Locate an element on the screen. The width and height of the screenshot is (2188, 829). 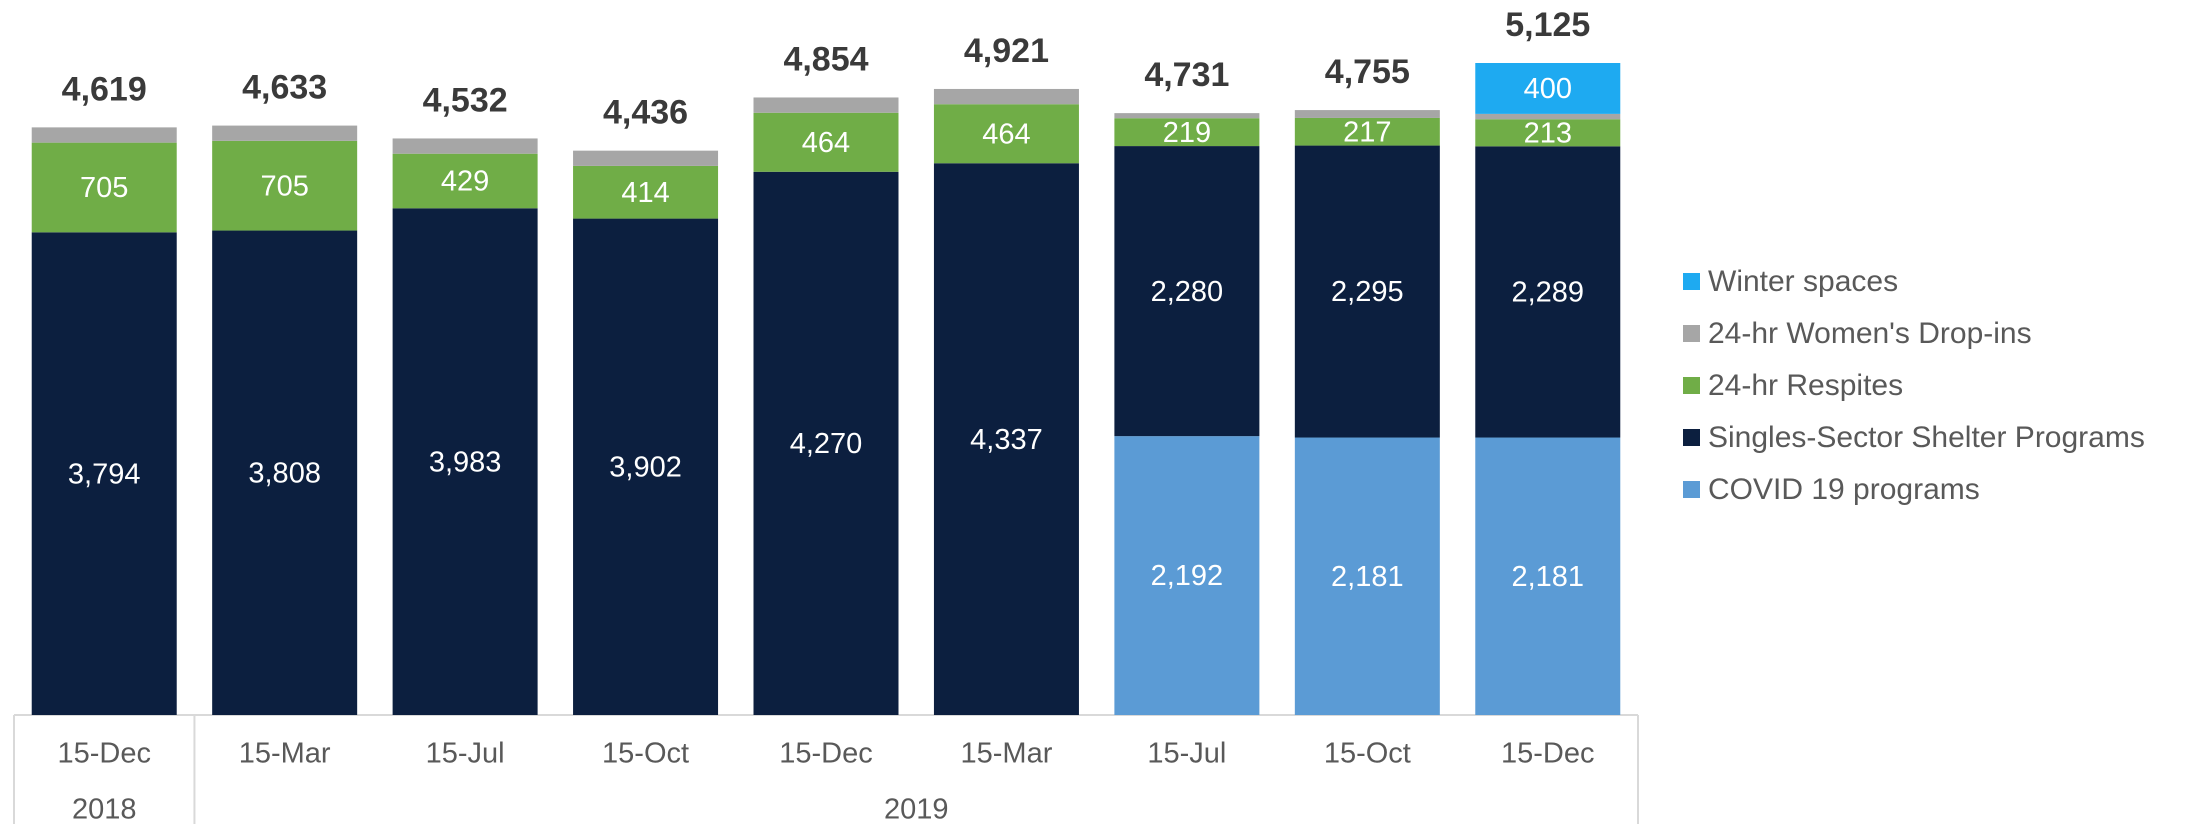
data-label: 213 is located at coordinates (1548, 133).